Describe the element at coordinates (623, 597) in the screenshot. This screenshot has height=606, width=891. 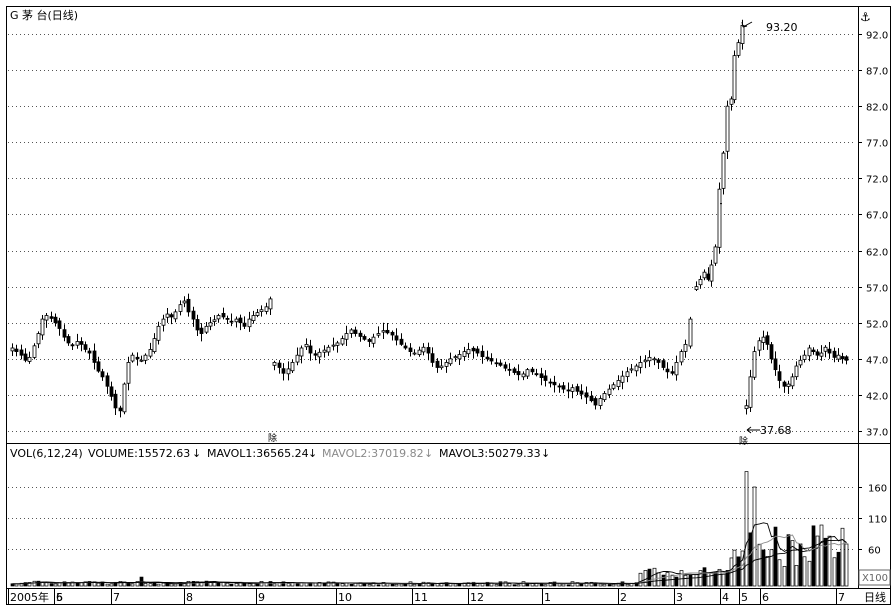
I see `time-tick-label: 2` at that location.